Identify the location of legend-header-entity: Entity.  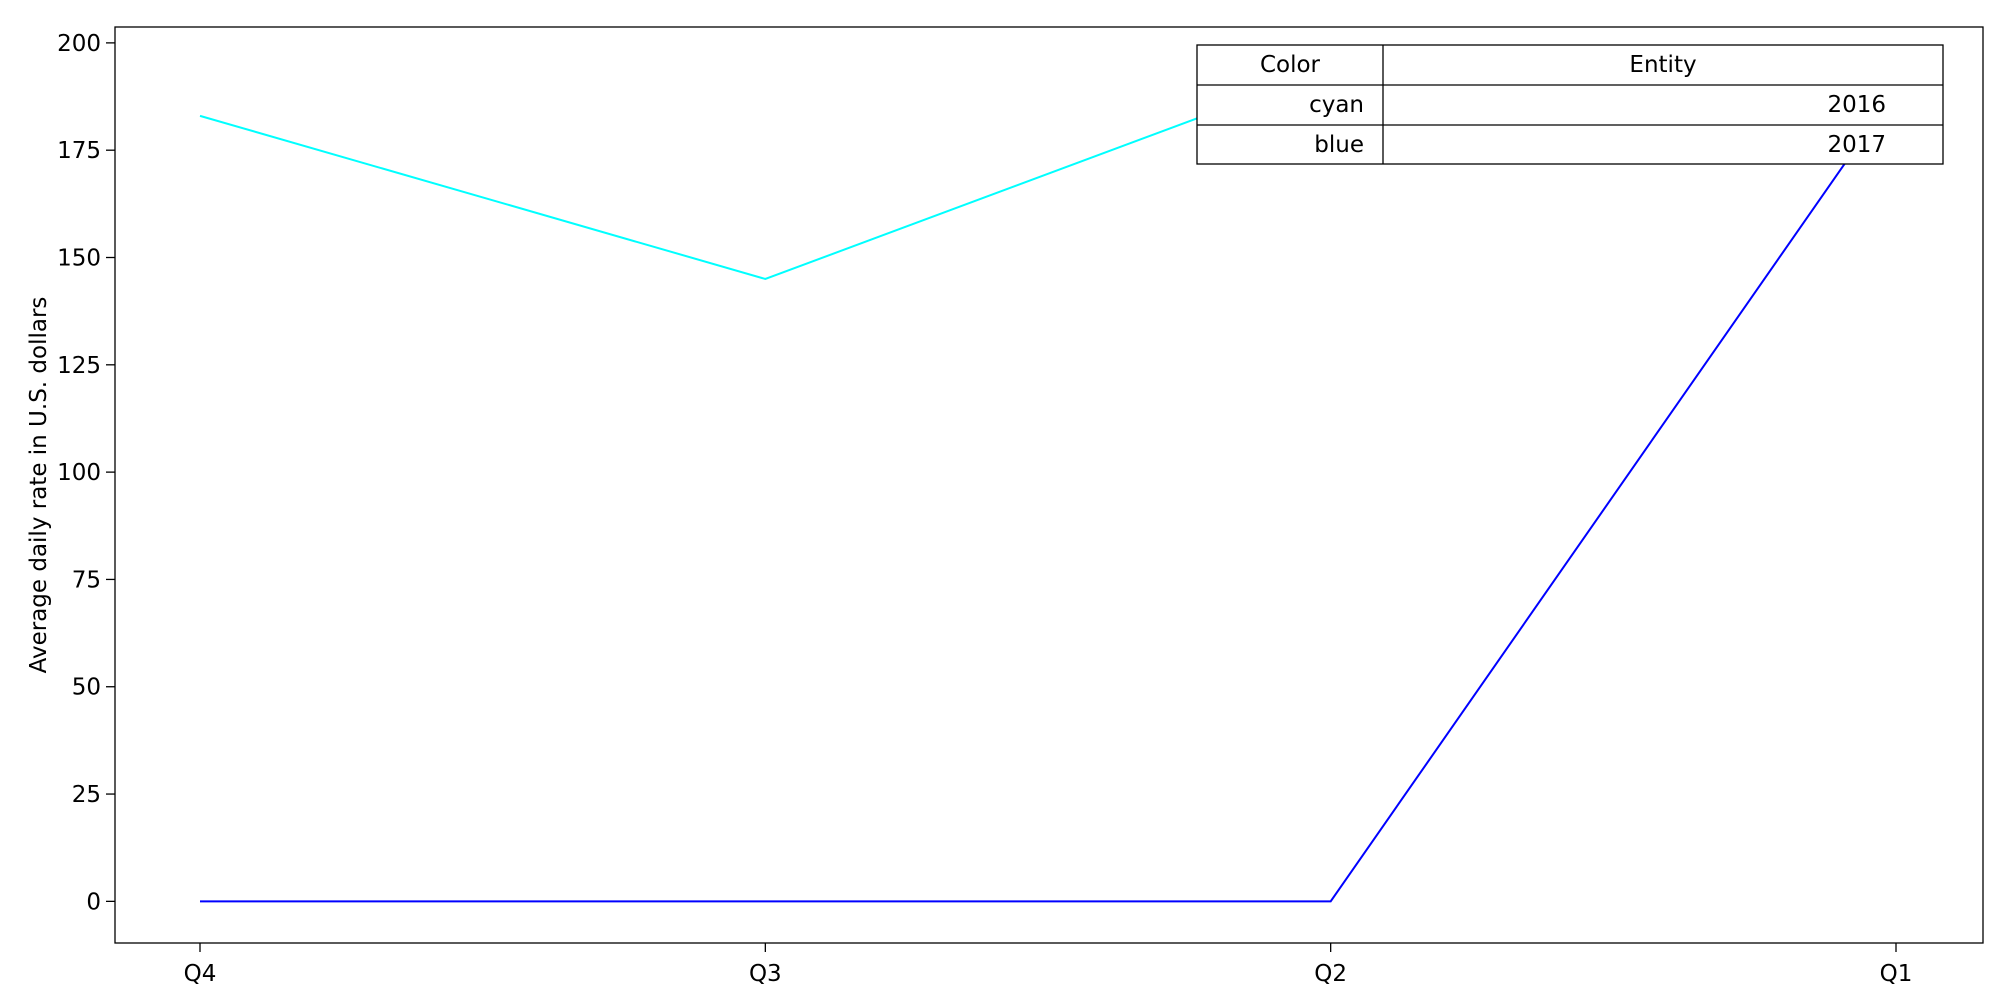
(1662, 65).